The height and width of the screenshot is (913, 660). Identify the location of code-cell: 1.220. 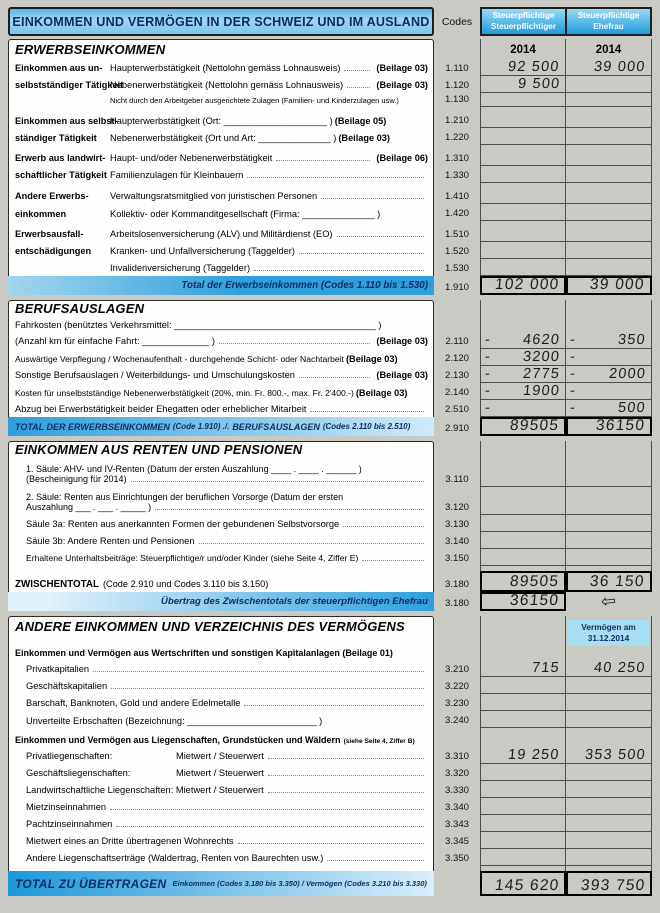
(456, 137).